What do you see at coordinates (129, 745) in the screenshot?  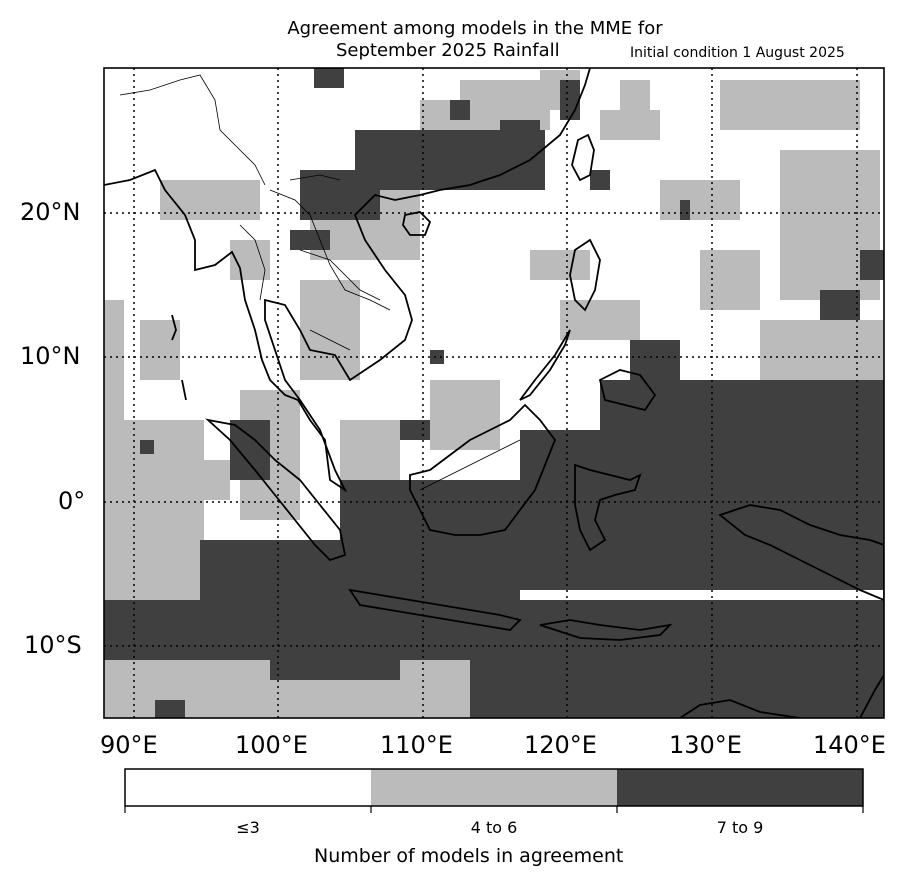 I see `lon-label-90e: 90°E` at bounding box center [129, 745].